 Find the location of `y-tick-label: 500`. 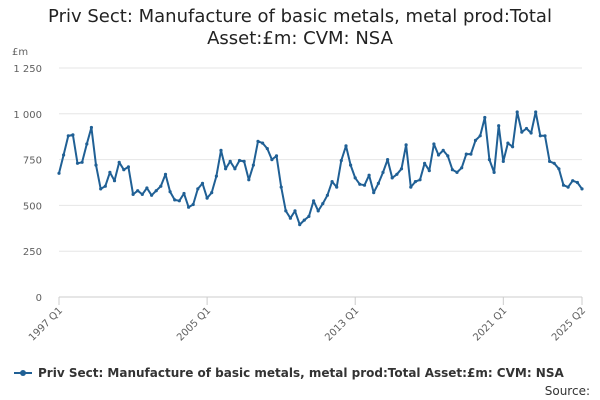

y-tick-label: 500 is located at coordinates (32, 206).